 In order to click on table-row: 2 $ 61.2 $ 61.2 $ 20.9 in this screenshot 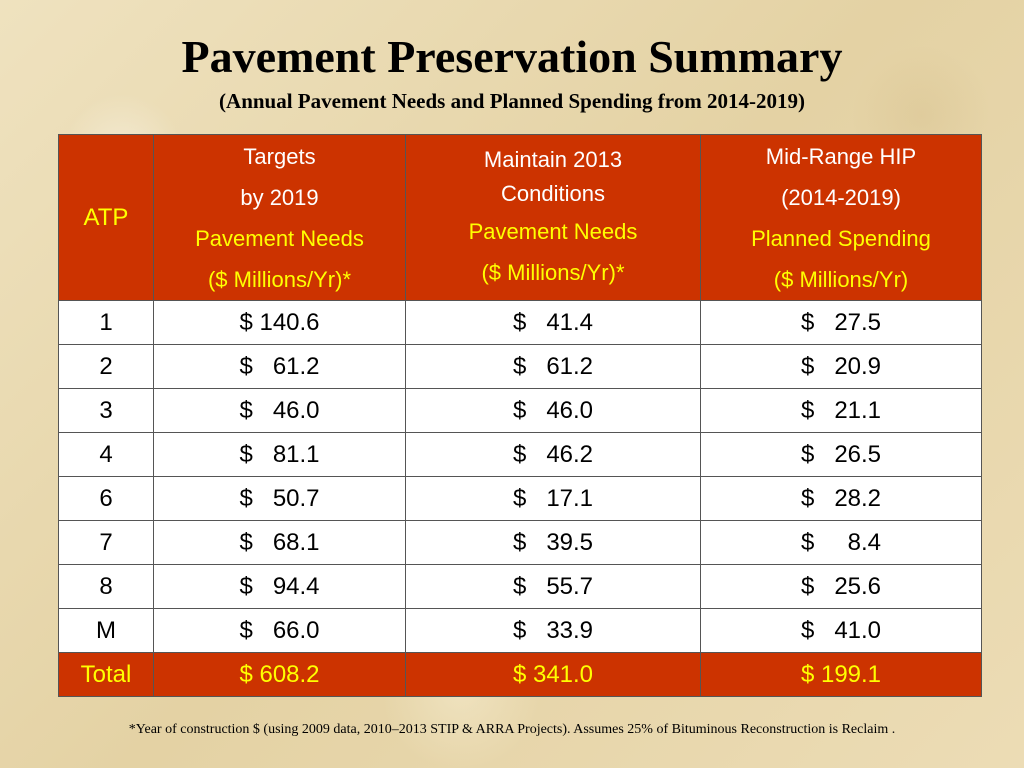, I will do `click(520, 366)`.